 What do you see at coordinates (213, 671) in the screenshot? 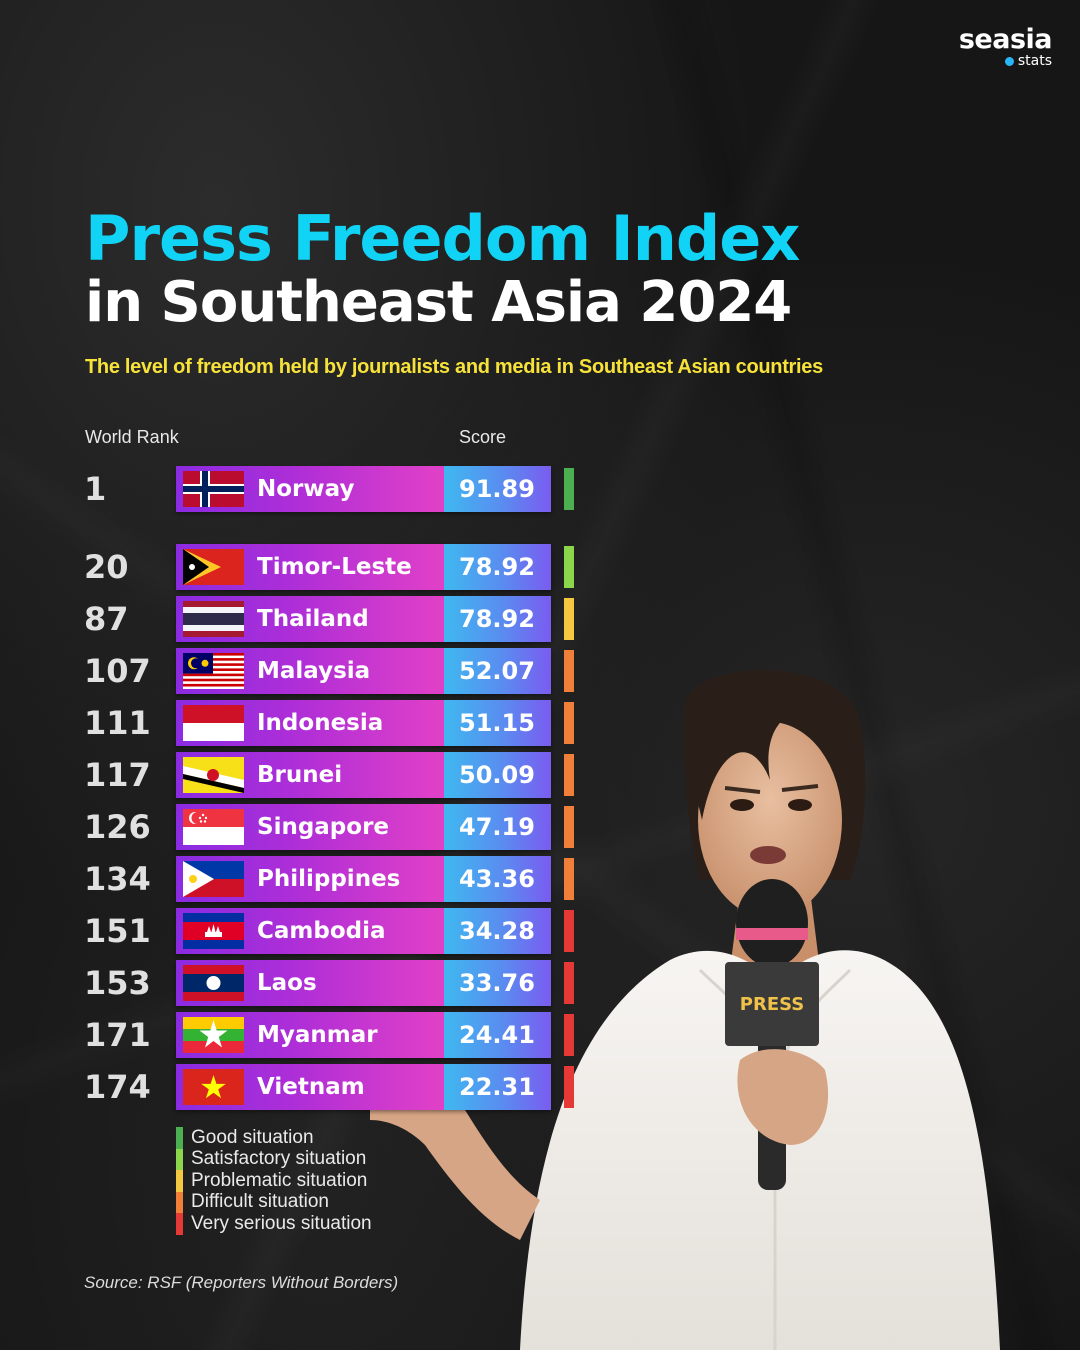
I see `flag-icon-malaysia` at bounding box center [213, 671].